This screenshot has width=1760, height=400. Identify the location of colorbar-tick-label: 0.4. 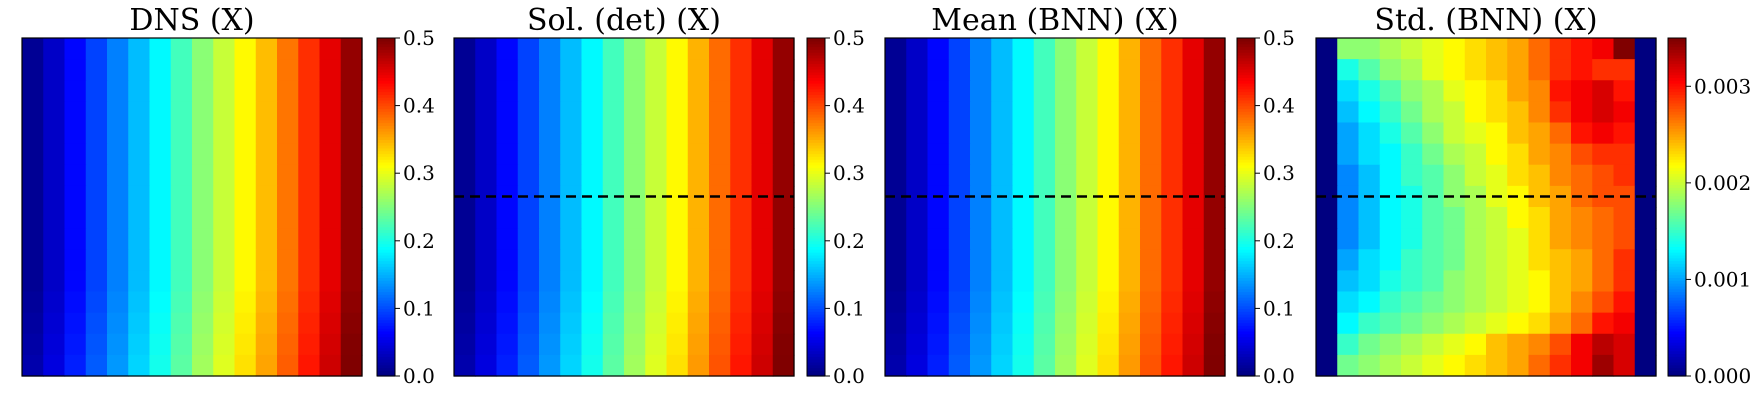
(419, 106).